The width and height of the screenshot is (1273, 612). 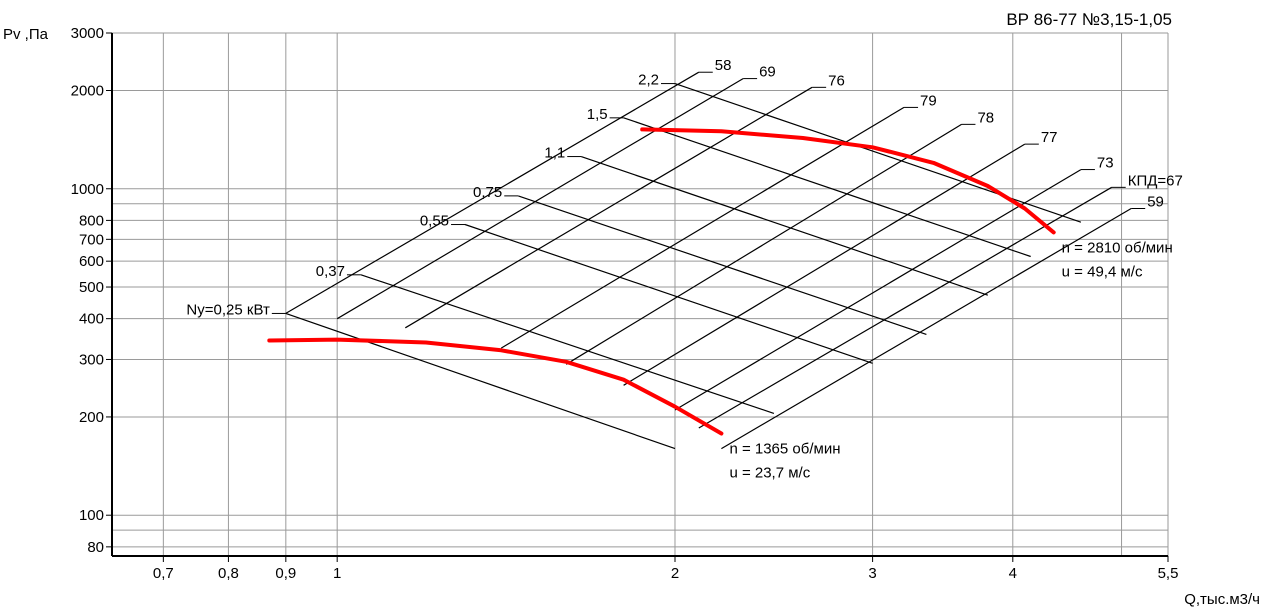 I want to click on y-tick-label: 1000, so click(x=87, y=189).